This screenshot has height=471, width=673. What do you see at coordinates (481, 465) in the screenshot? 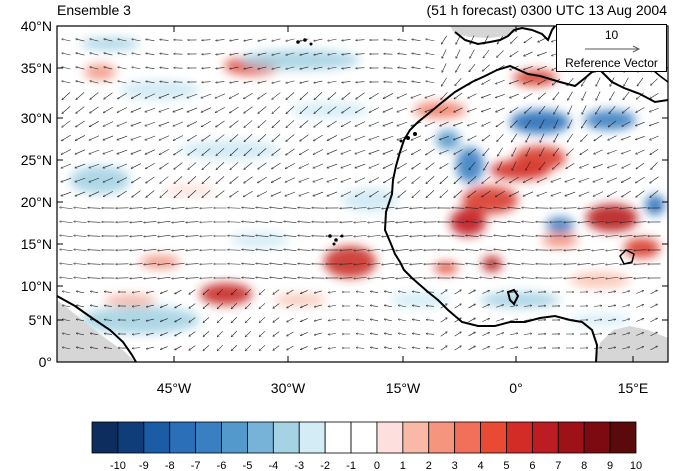
I see `colorbar-tick-label: 4` at bounding box center [481, 465].